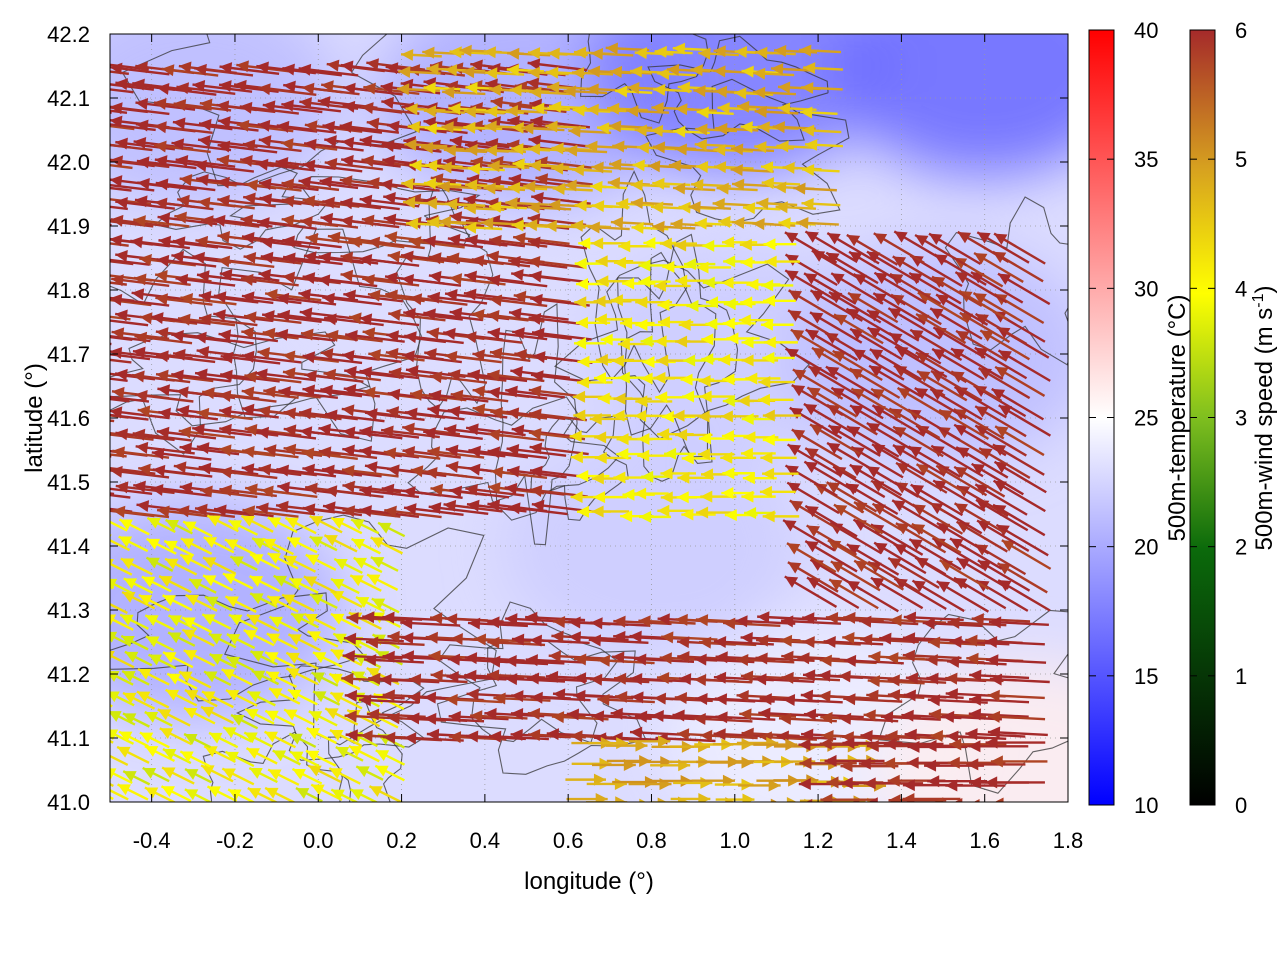 The image size is (1280, 960). Describe the element at coordinates (121, 569) in the screenshot. I see `wind-vector-shaft` at that location.